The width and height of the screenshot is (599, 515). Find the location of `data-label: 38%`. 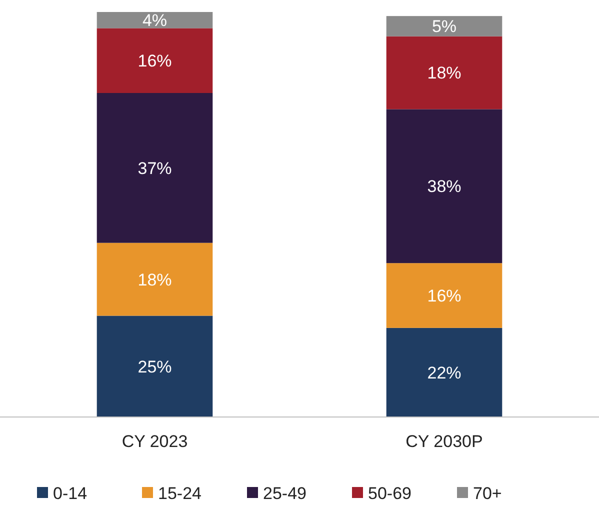

data-label: 38% is located at coordinates (444, 186).